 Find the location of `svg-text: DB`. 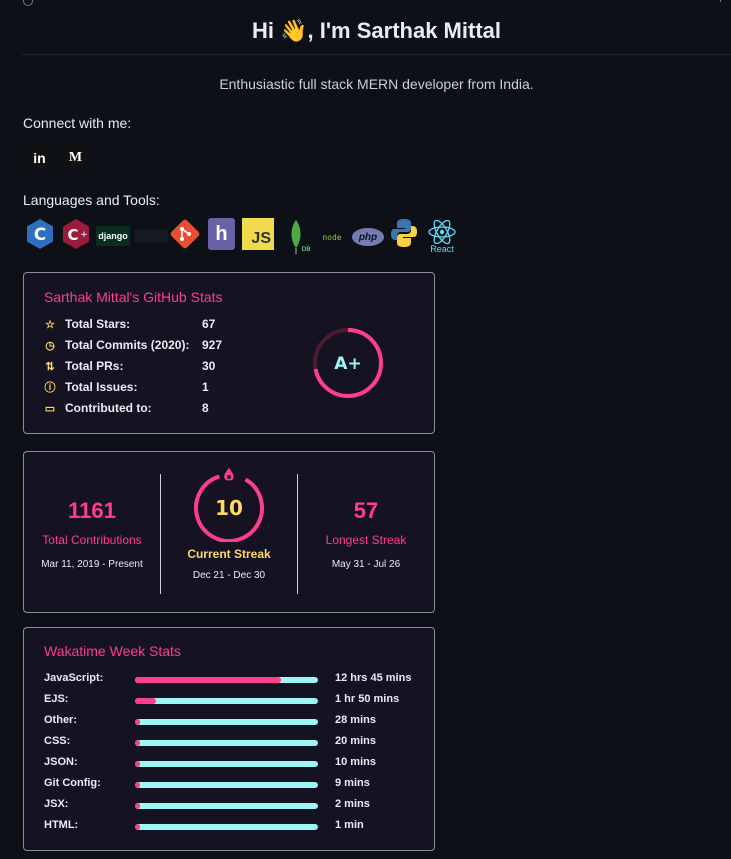

svg-text: DB is located at coordinates (306, 249).